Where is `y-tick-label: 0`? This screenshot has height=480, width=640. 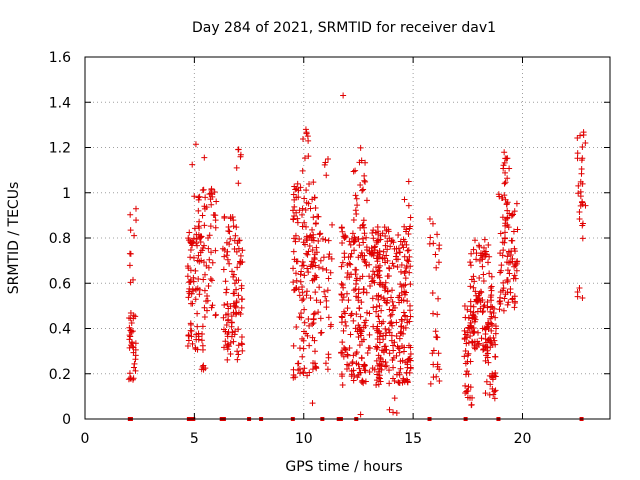 y-tick-label: 0 is located at coordinates (66, 420).